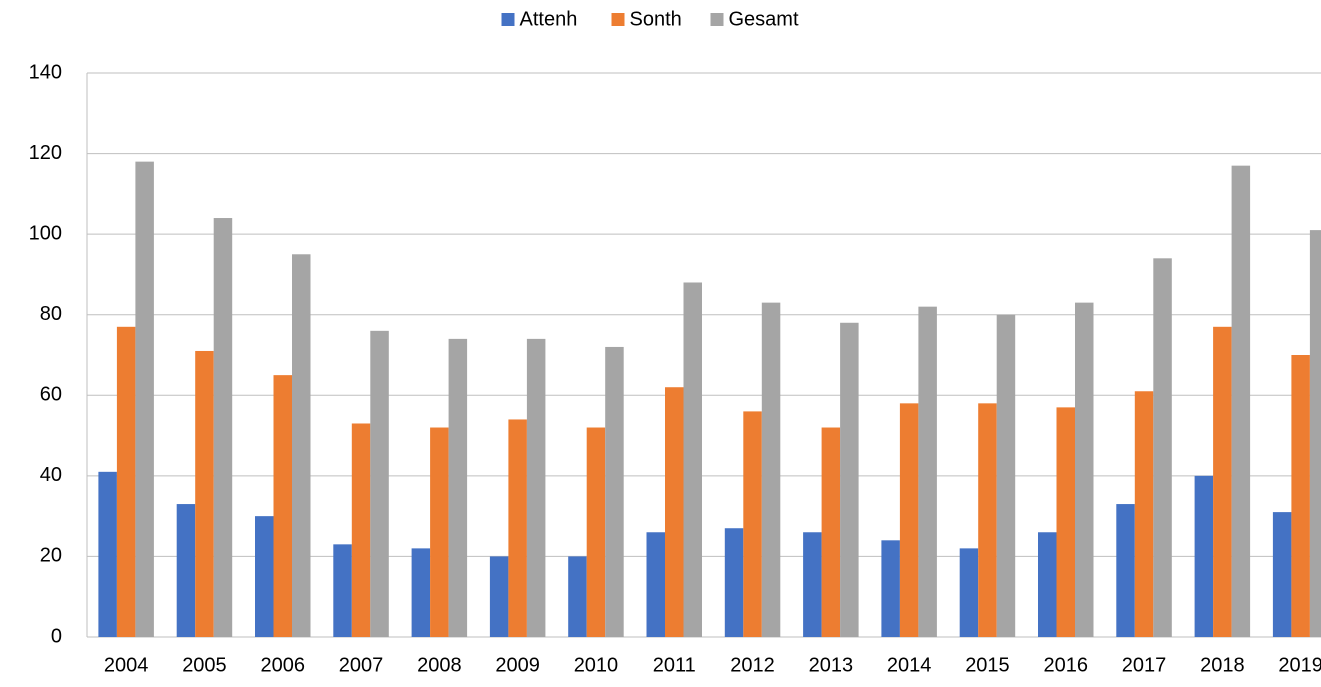 This screenshot has width=1321, height=687. Describe the element at coordinates (45, 233) in the screenshot. I see `y-tick-label: 100` at that location.